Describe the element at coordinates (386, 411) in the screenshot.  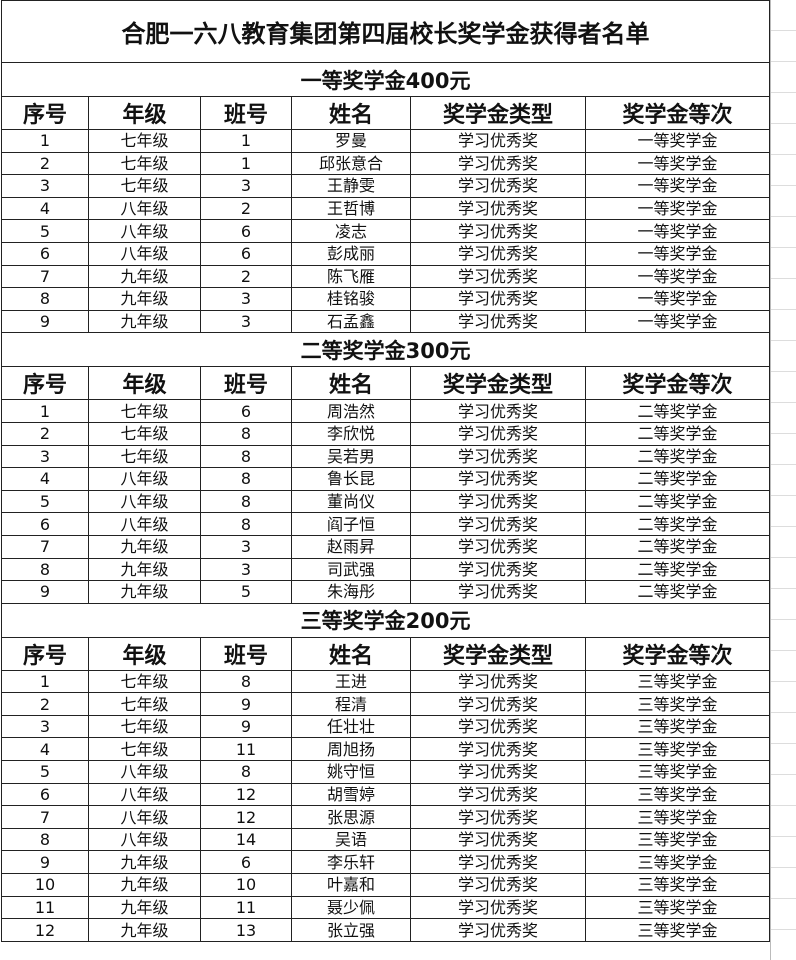
I see `table-row: 1 七年级 6 周浩然 学习优秀奖 二等奖学金` at that location.